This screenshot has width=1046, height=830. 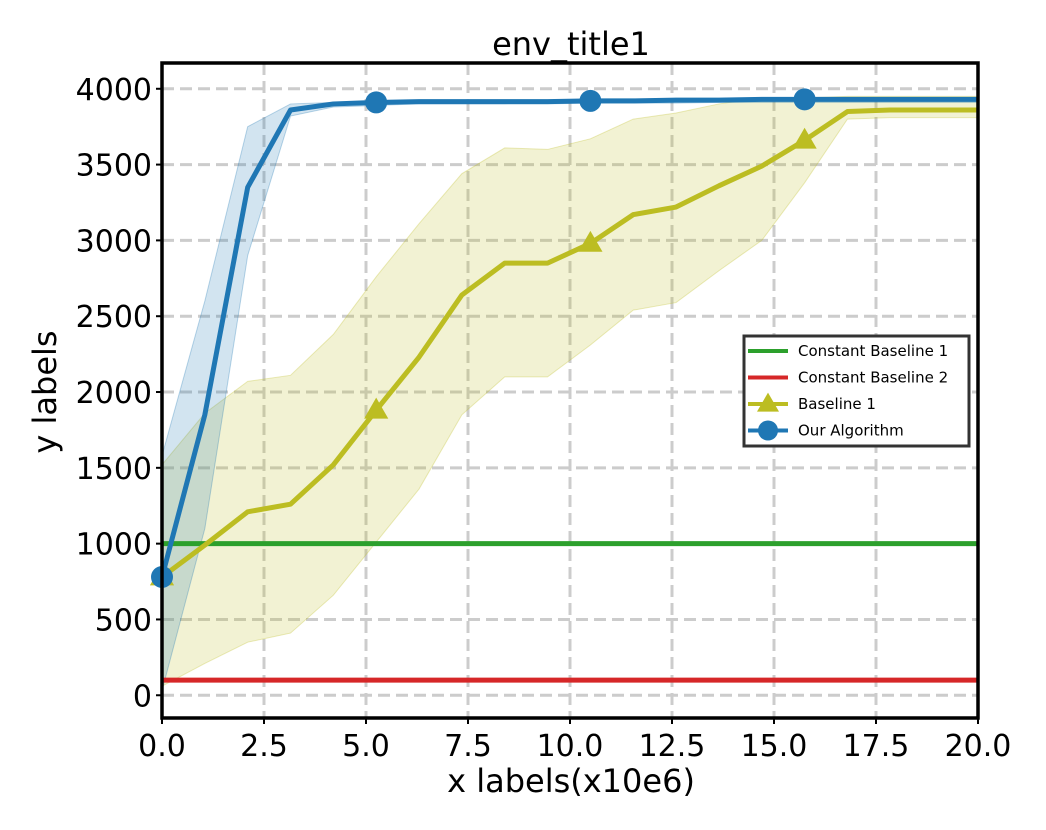 I want to click on x-tick-label: 15.0, so click(x=774, y=746).